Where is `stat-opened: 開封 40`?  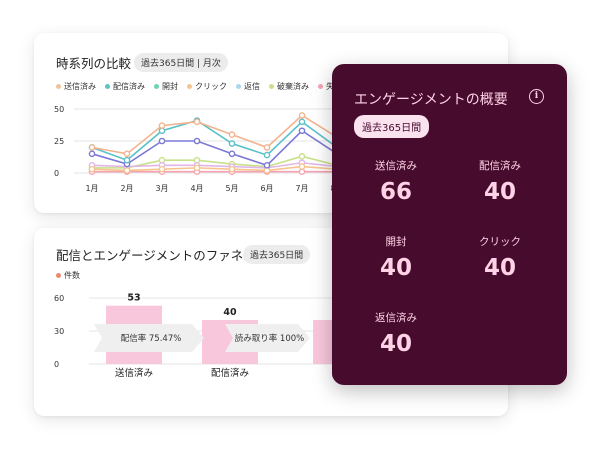 stat-opened: 開封 40 is located at coordinates (396, 257).